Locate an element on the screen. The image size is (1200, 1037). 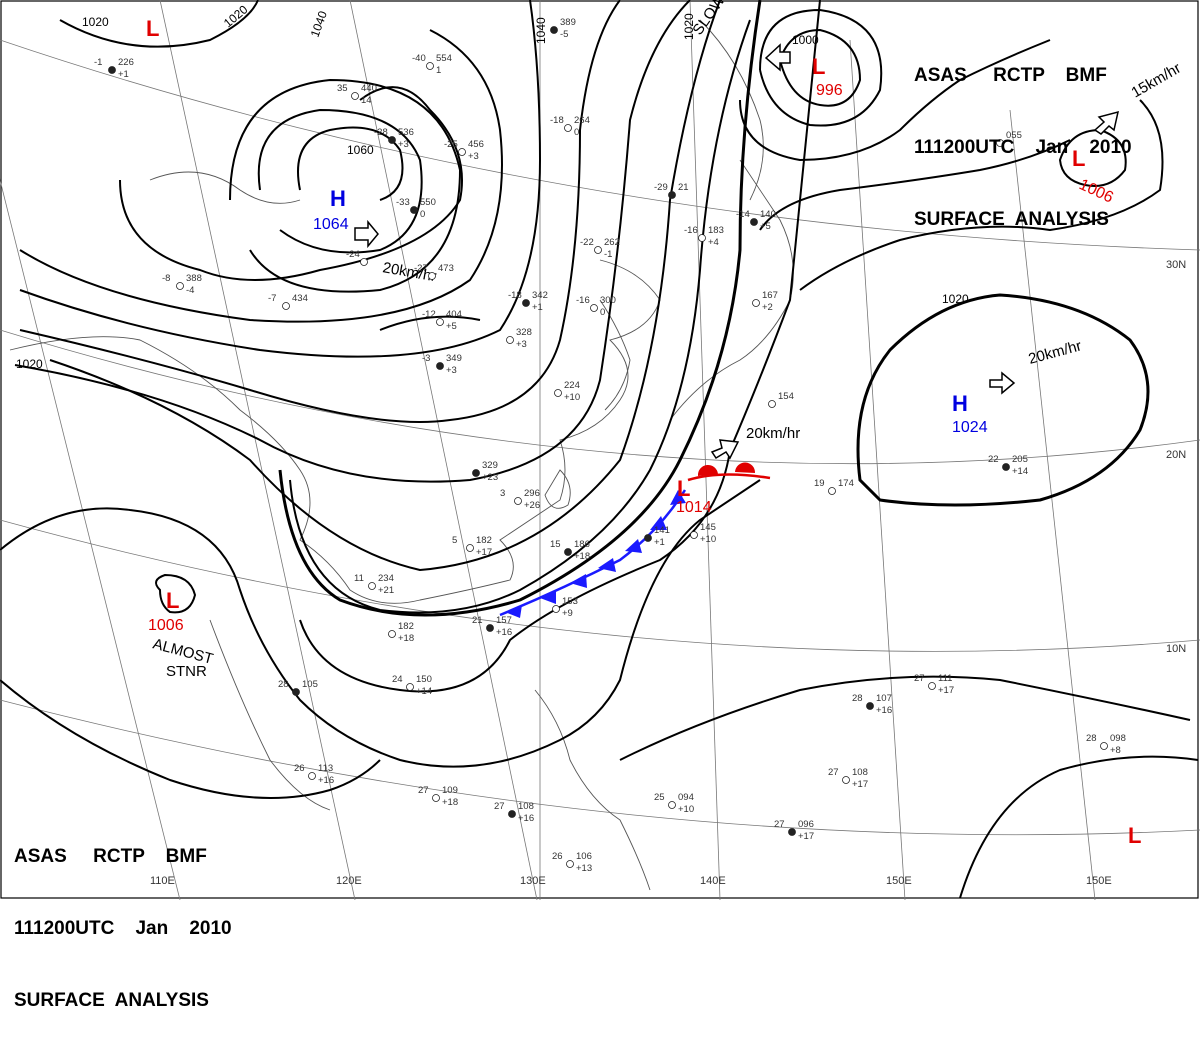
station-pressure: 389 is located at coordinates (568, 22).